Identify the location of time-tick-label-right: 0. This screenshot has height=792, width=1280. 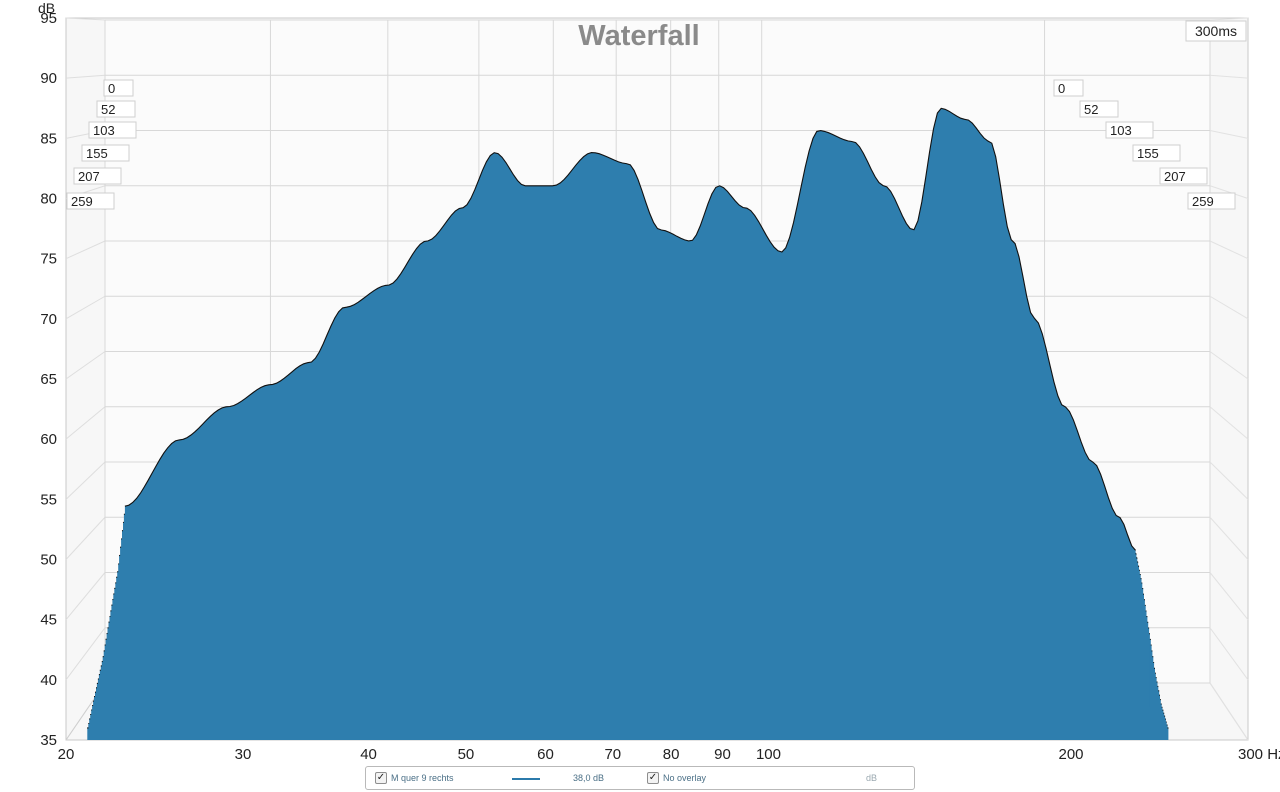
(1061, 88).